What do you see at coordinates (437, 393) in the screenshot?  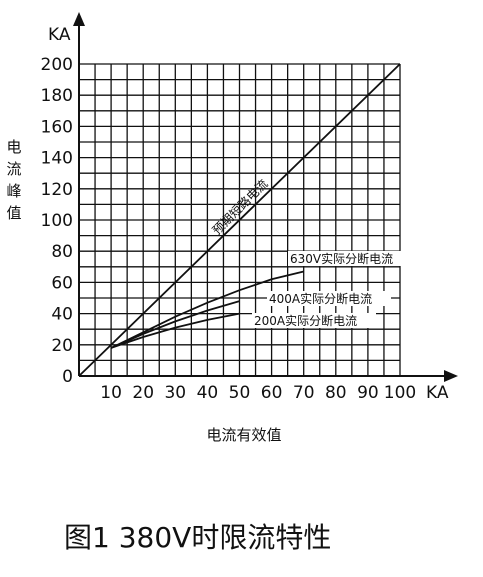 I see `x-unit-label: KA` at bounding box center [437, 393].